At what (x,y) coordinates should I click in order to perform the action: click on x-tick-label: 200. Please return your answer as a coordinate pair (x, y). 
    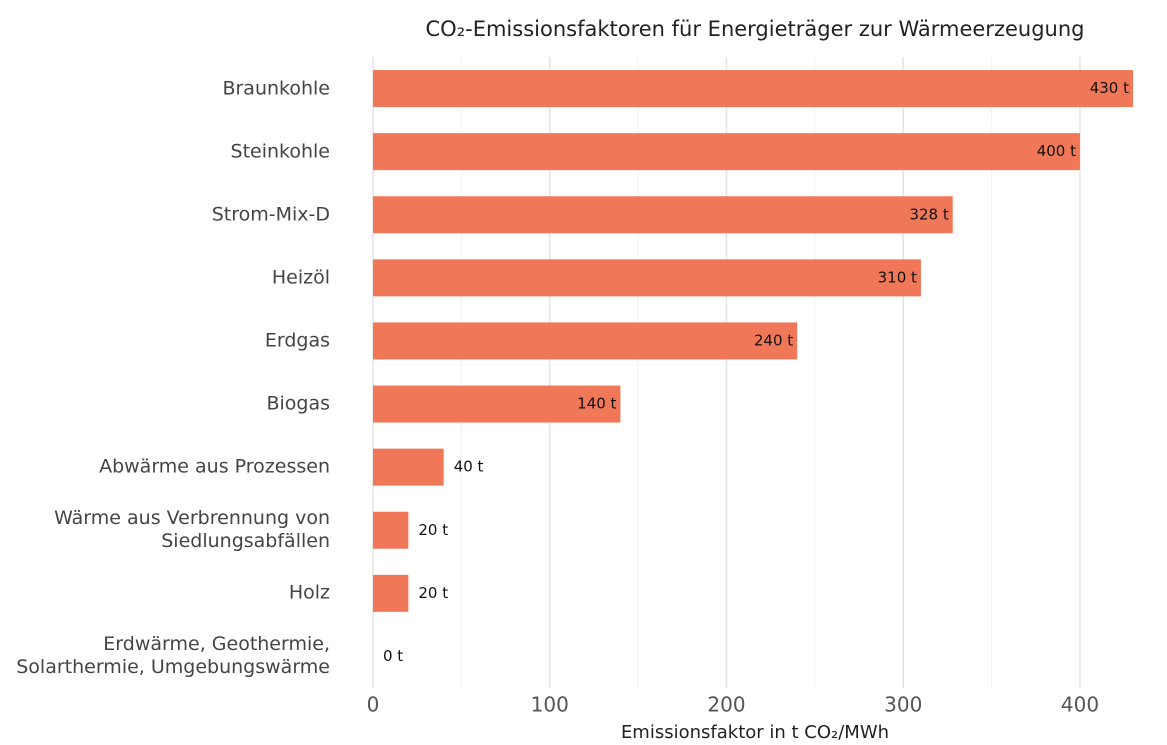
    Looking at the image, I should click on (726, 705).